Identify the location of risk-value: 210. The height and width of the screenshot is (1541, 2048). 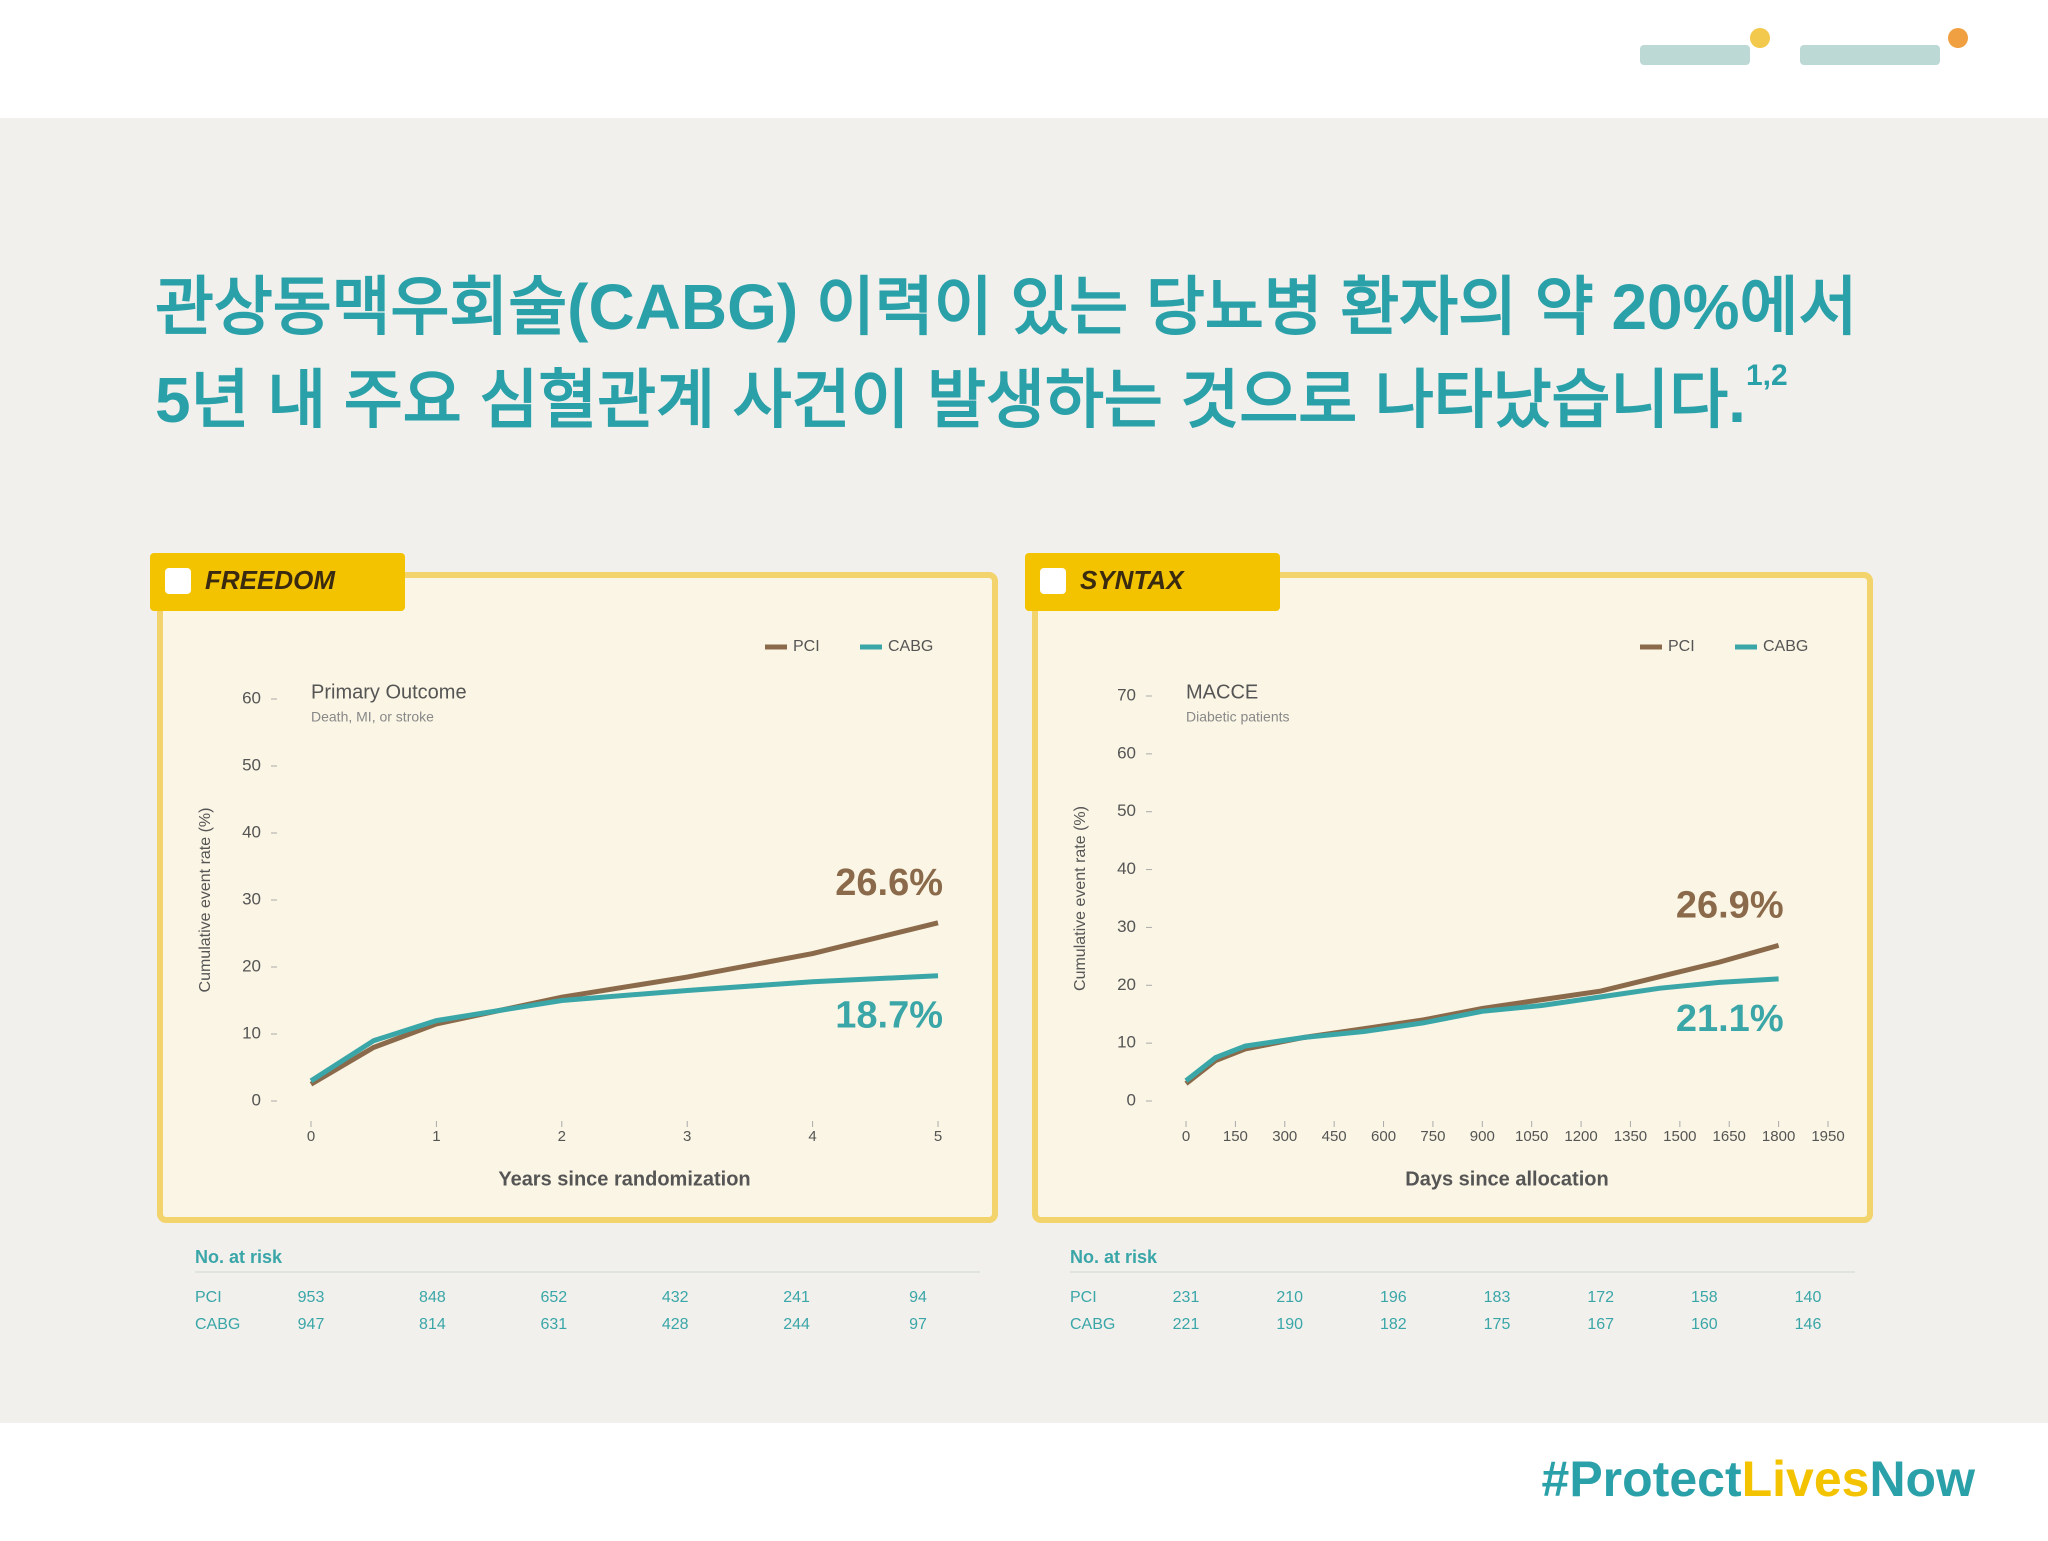
(1289, 1297).